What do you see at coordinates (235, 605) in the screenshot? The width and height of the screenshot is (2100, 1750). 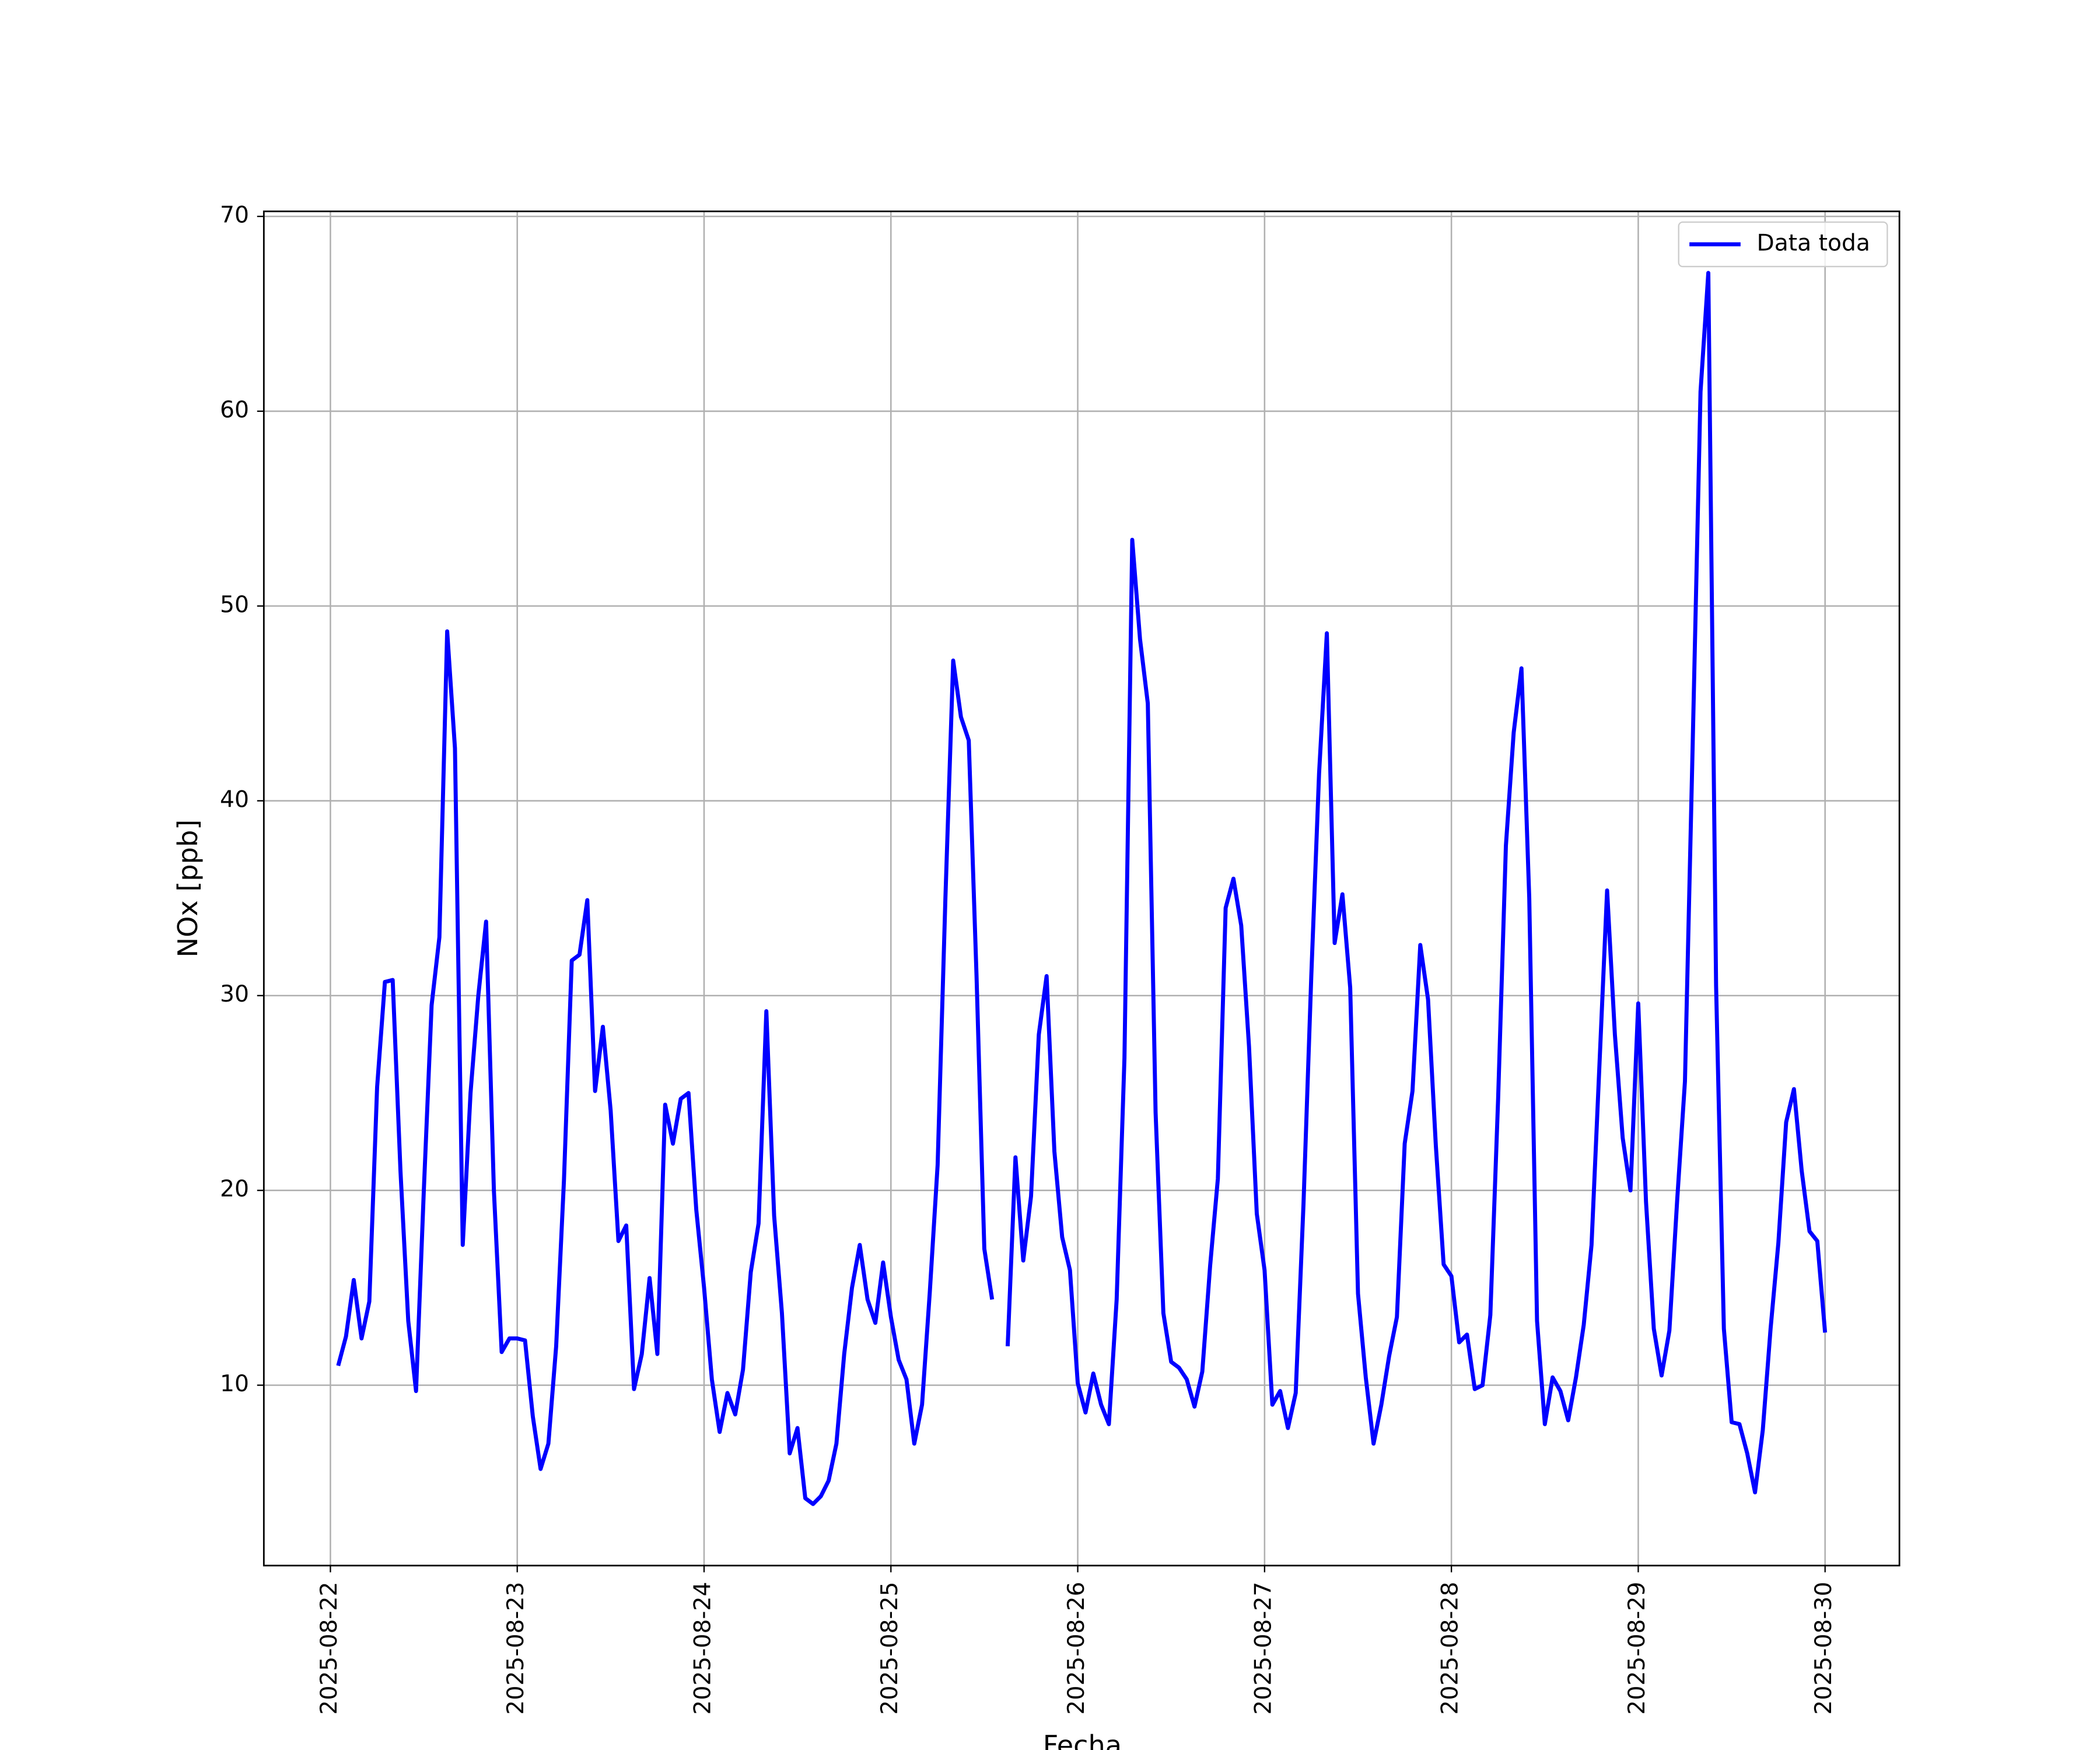 I see `y-tick-label: 50` at bounding box center [235, 605].